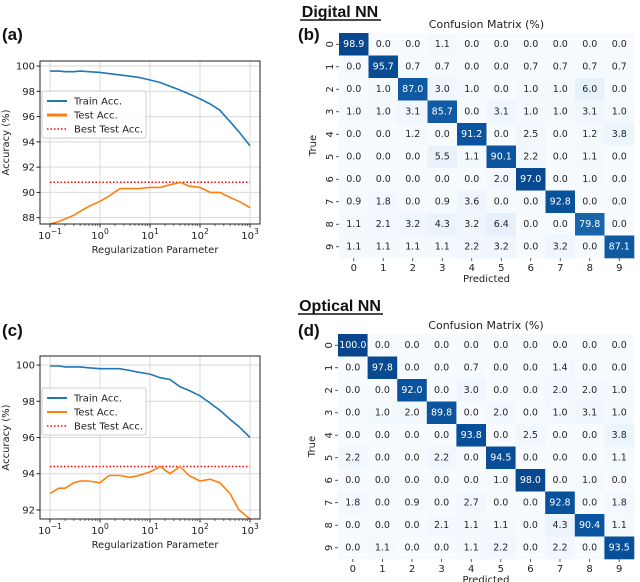 The height and width of the screenshot is (582, 640). Describe the element at coordinates (25, 67) in the screenshot. I see `y-tick-label: 100` at that location.